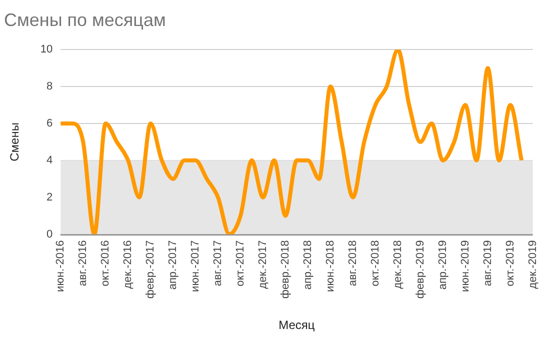  What do you see at coordinates (49, 197) in the screenshot?
I see `y-tick-label: 2` at bounding box center [49, 197].